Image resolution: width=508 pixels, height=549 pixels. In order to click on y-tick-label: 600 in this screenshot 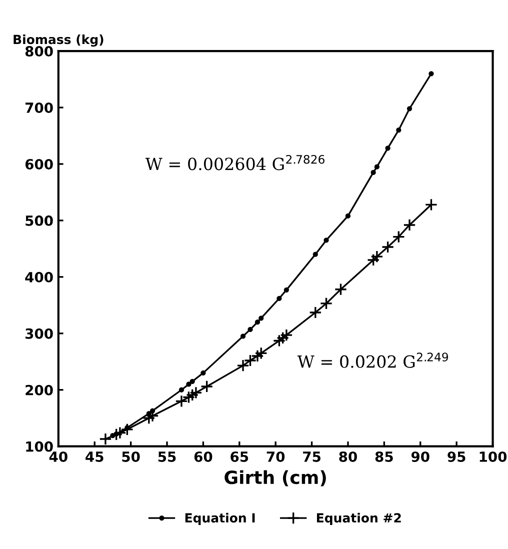, I will do `click(39, 164)`.